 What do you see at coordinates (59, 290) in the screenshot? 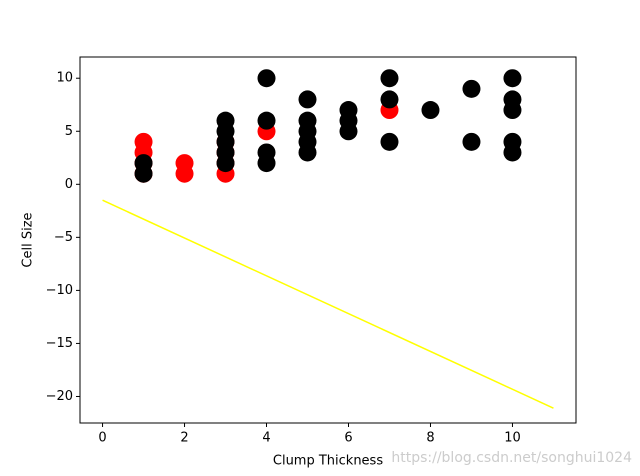
I see `y-tick-label: −10` at bounding box center [59, 290].